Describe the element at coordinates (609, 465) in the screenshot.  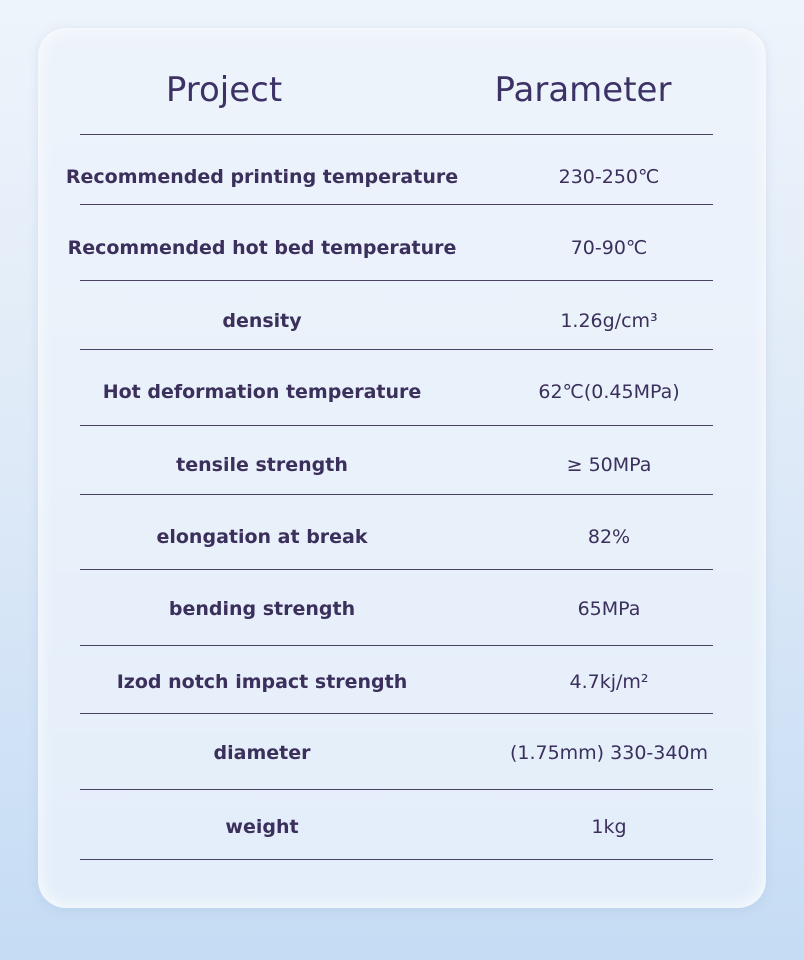
I see `row-value: ≥ 50MPa` at that location.